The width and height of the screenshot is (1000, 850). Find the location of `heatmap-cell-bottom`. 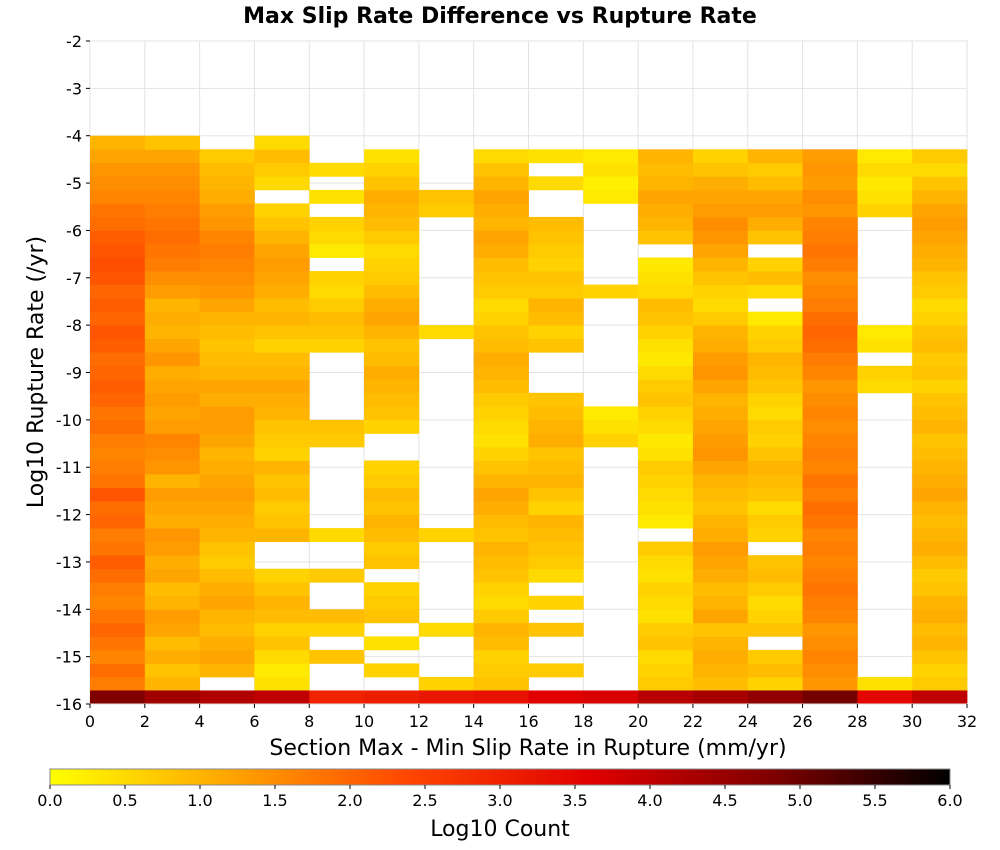

heatmap-cell-bottom is located at coordinates (446, 697).